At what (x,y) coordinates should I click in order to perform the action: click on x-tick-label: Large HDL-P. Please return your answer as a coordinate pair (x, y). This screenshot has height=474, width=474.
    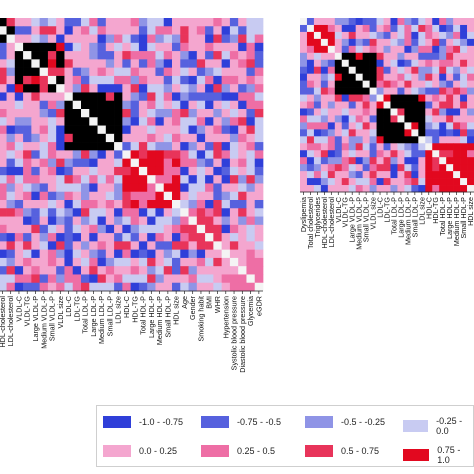
    Looking at the image, I should click on (449, 218).